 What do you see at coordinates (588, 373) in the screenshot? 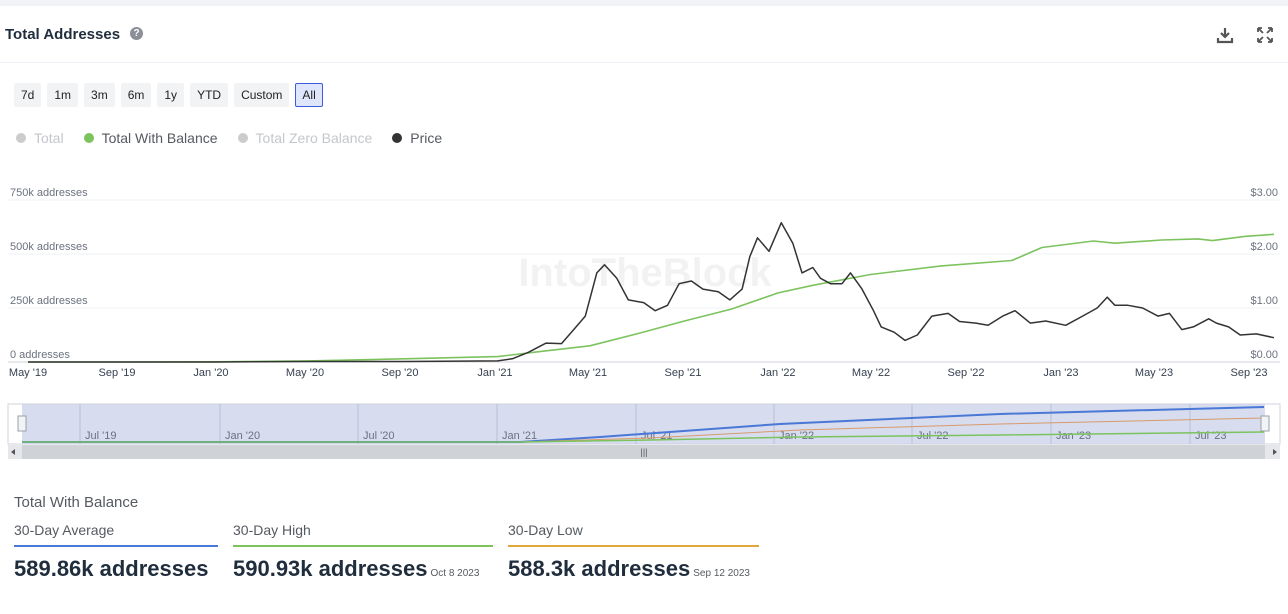
I see `x-tick-label: May '21` at bounding box center [588, 373].